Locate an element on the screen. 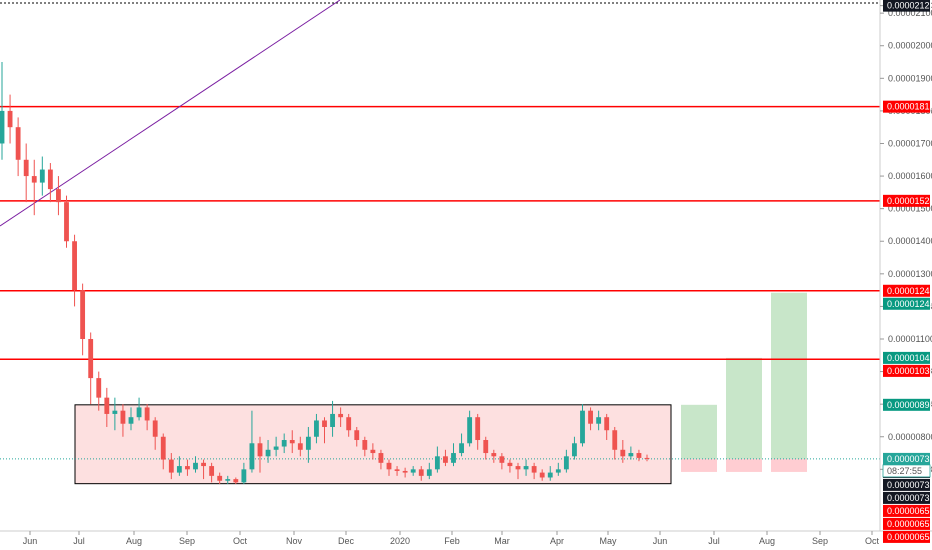 The width and height of the screenshot is (932, 550). price-tag-label: 0.00001524 is located at coordinates (909, 201).